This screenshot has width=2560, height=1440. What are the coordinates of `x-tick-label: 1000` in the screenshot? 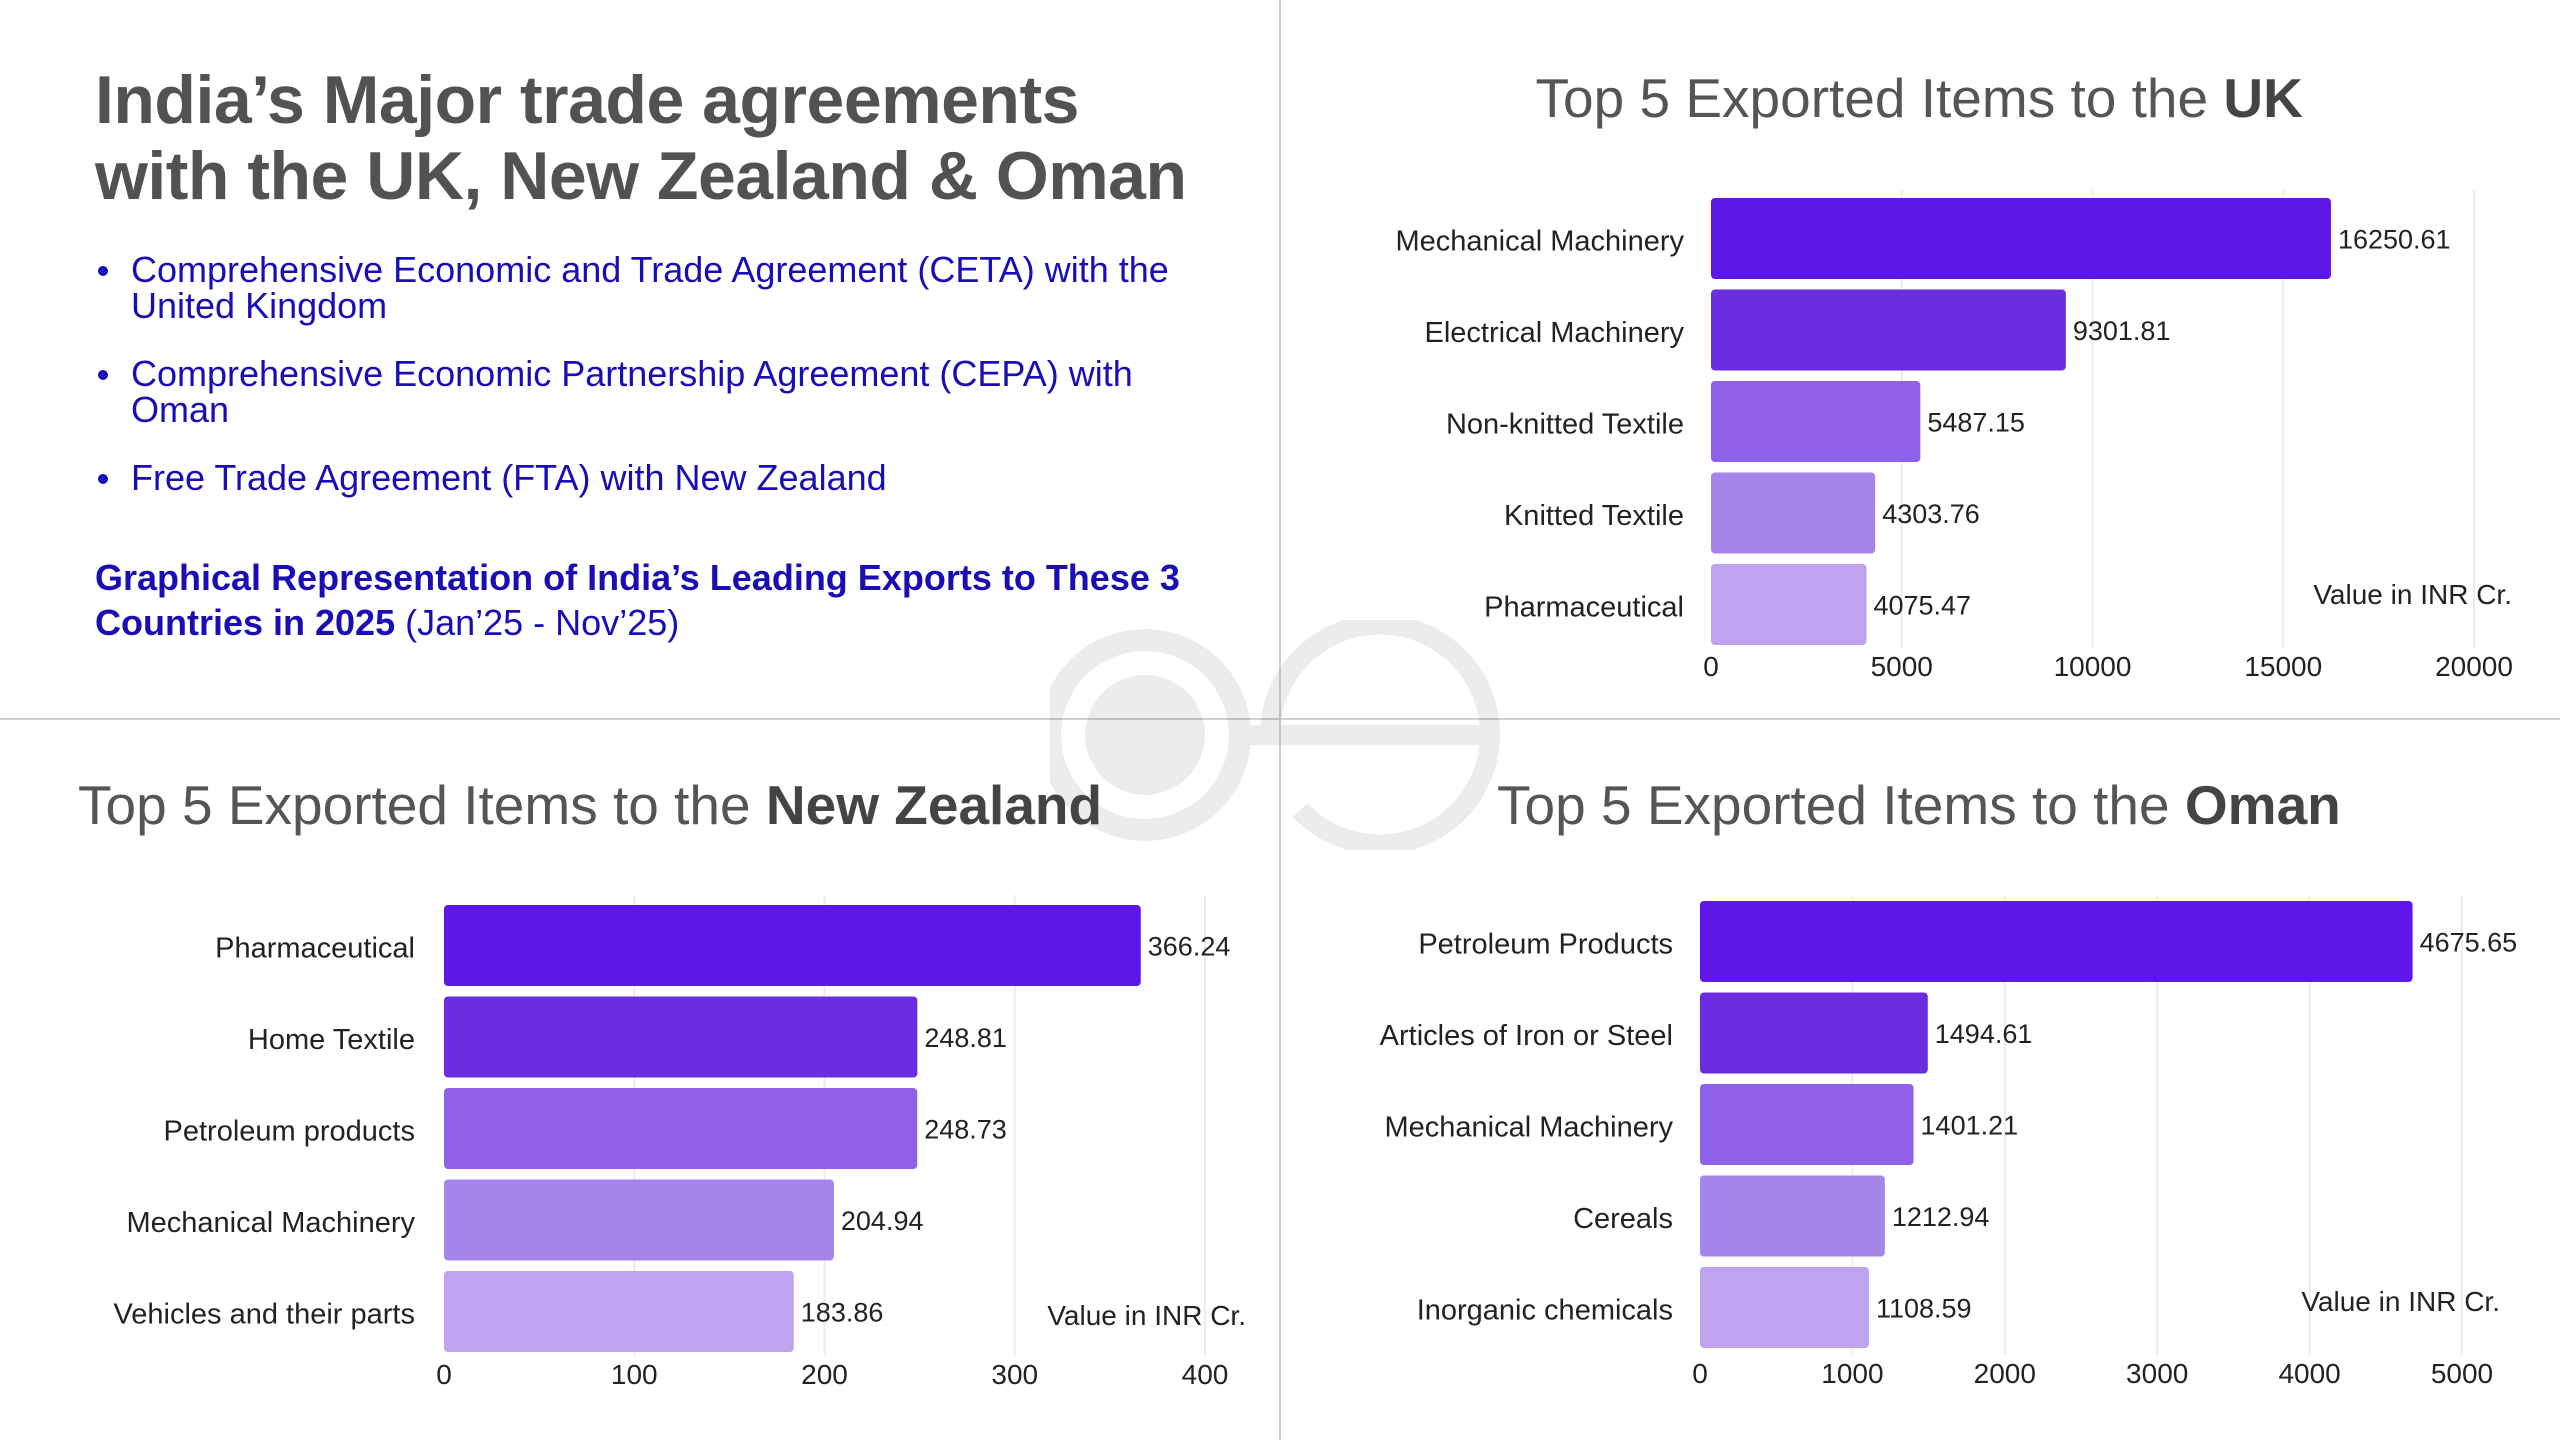 It's located at (1852, 1373).